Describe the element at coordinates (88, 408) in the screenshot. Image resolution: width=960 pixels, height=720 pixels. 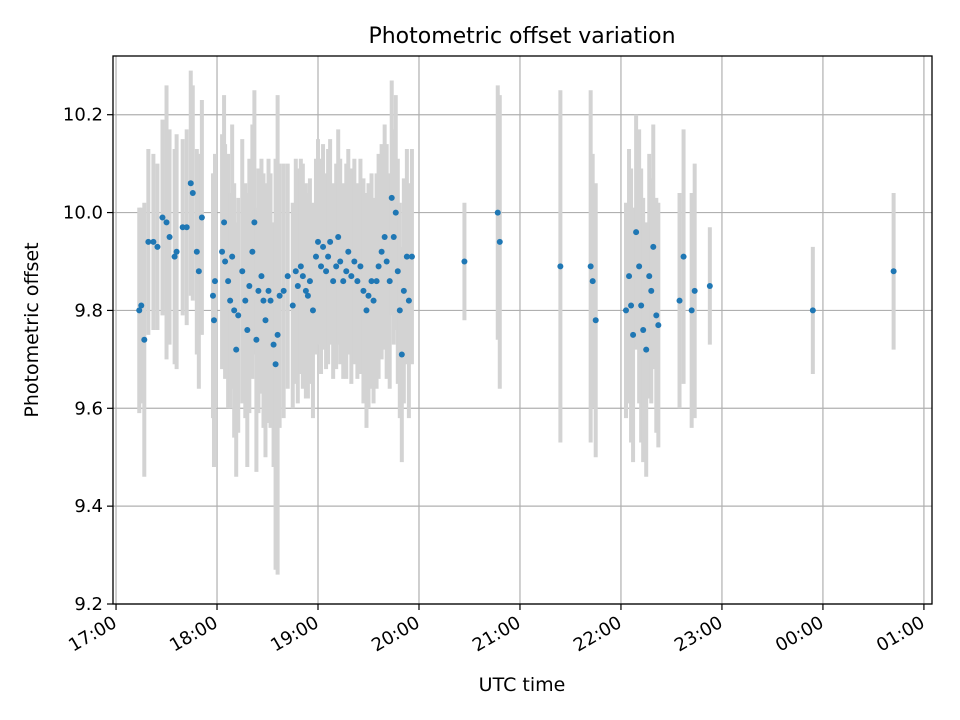
I see `y-tick-label: 9.6` at that location.